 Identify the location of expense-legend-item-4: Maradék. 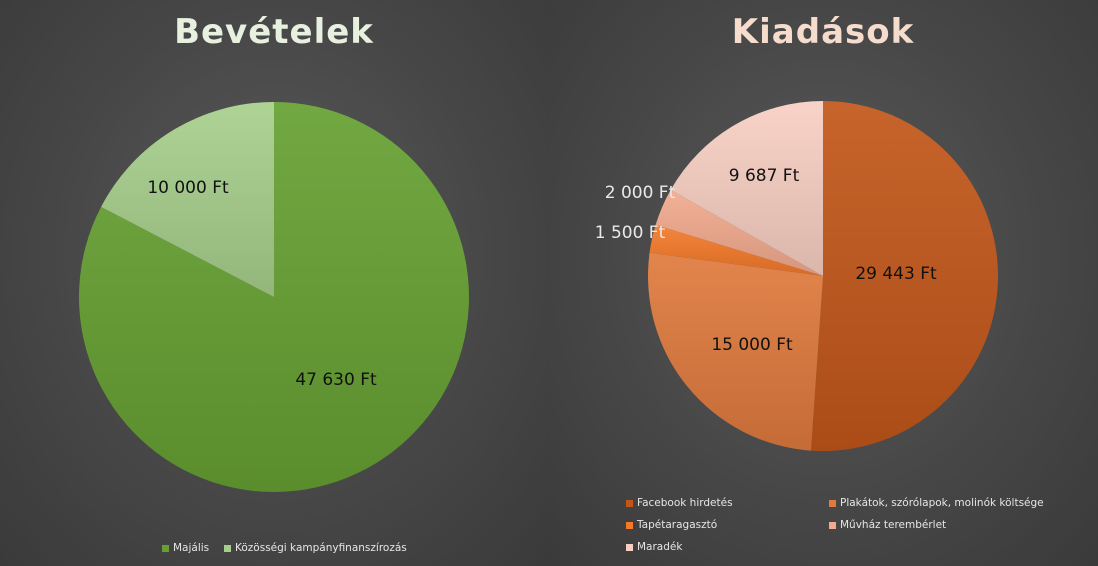
(654, 547).